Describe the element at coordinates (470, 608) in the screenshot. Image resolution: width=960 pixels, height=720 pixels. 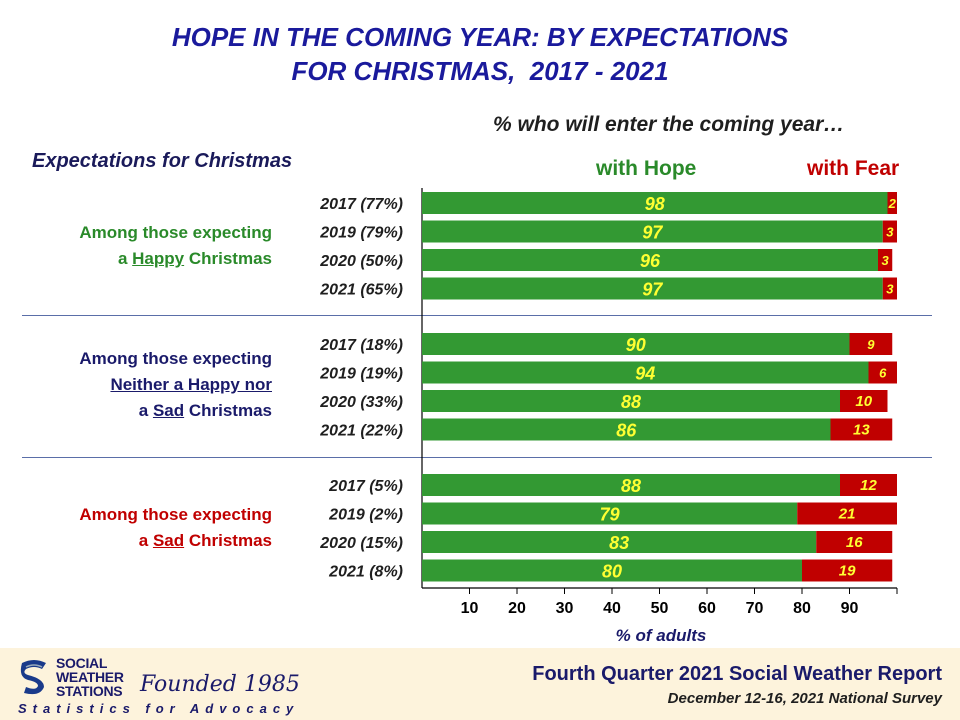
I see `x-tick-label-10: 10` at that location.